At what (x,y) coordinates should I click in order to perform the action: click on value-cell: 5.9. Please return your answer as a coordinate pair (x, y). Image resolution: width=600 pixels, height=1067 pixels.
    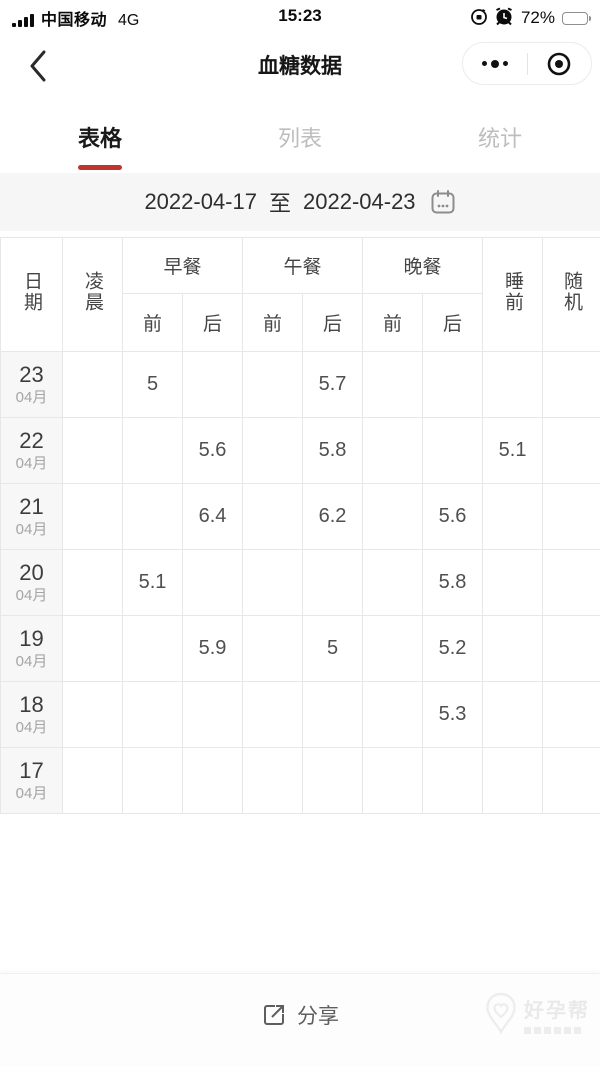
    Looking at the image, I should click on (212, 648).